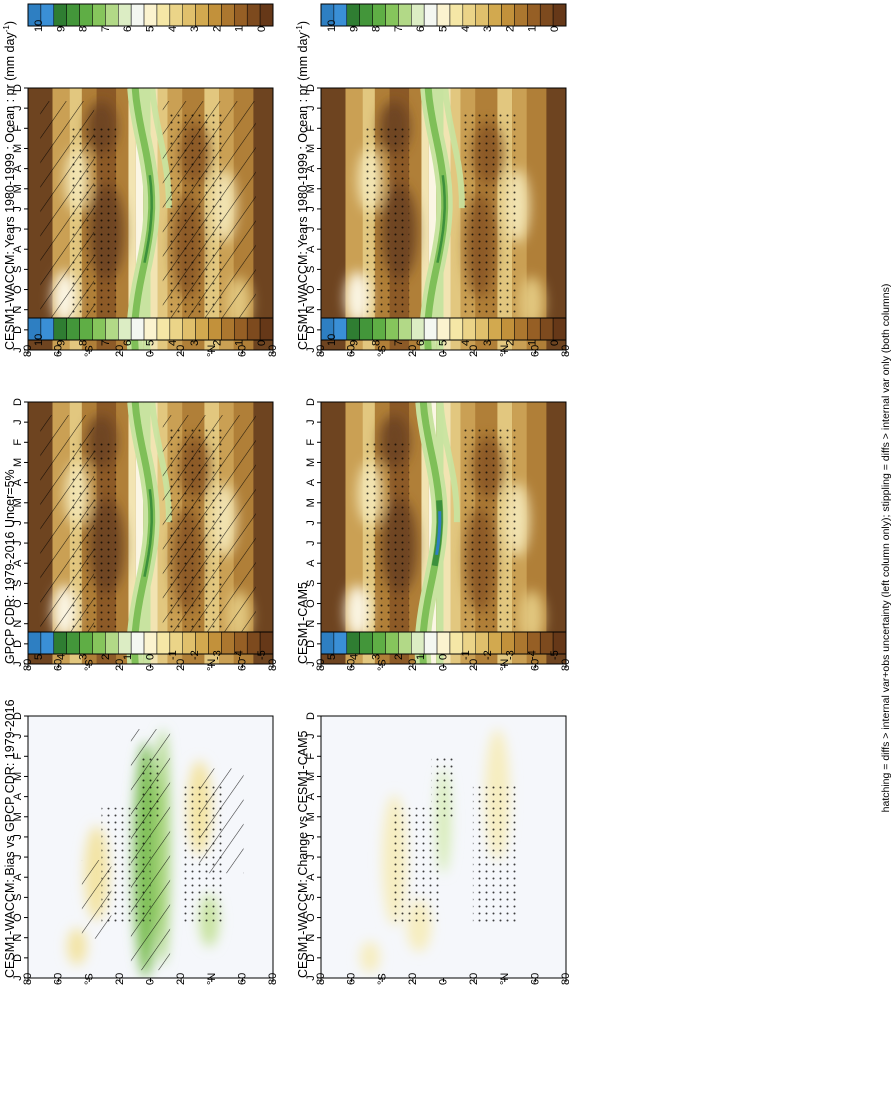  What do you see at coordinates (217, 29) in the screenshot?
I see `colorbar-label: 2` at bounding box center [217, 29].